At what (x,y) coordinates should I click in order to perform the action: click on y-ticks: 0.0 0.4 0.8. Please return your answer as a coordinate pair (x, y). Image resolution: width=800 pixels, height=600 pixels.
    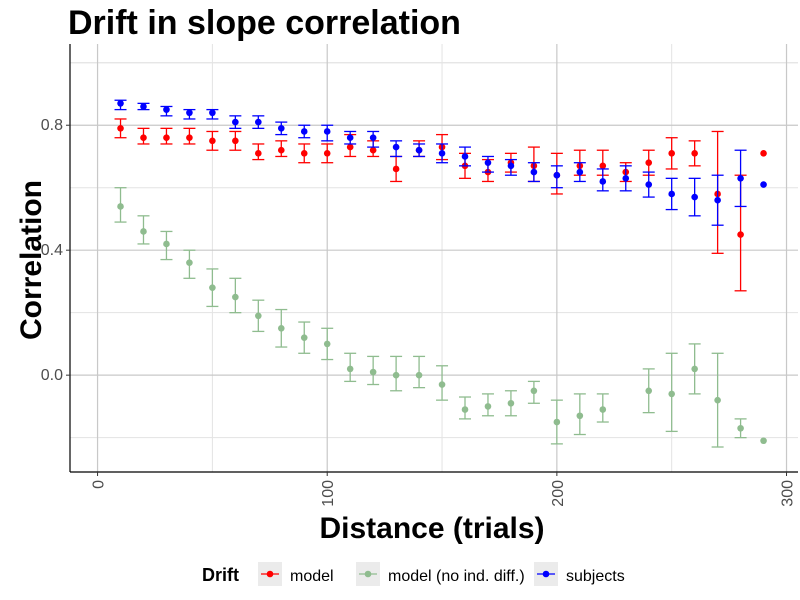
    Looking at the image, I should click on (55, 250).